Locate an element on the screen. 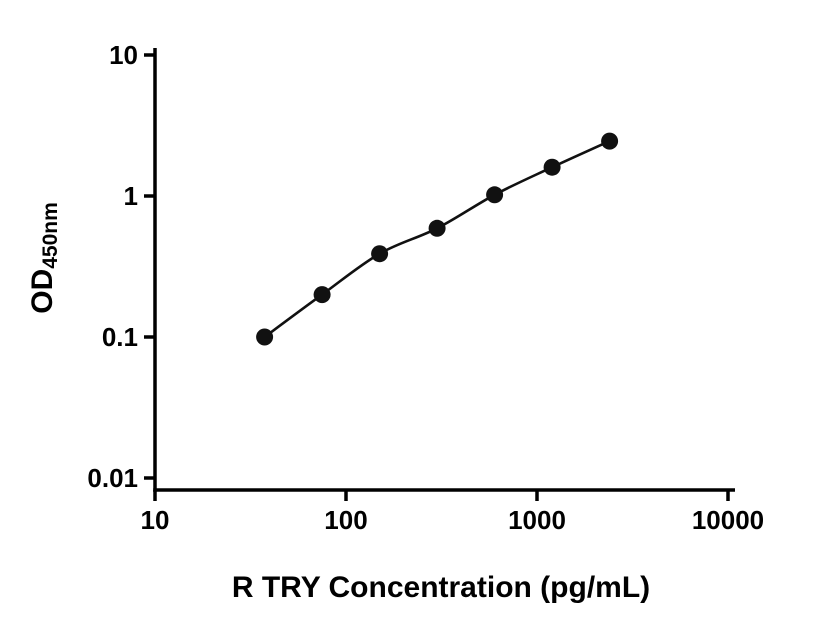  y-tick-label: 10 is located at coordinates (123, 55).